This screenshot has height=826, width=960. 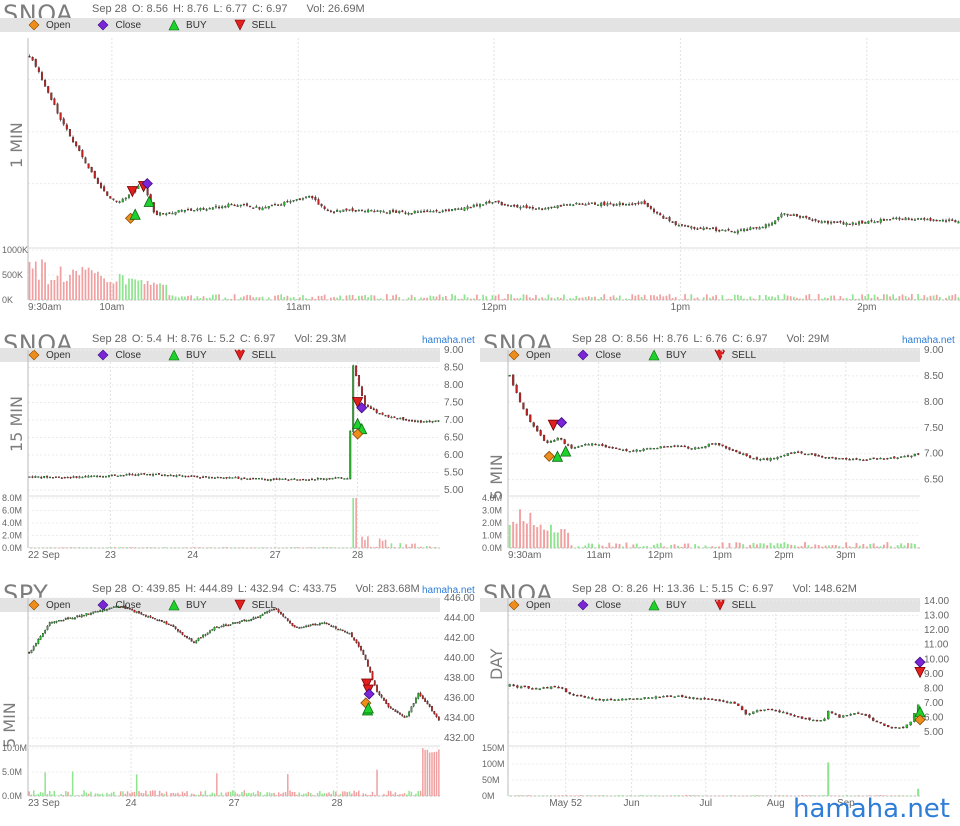 What do you see at coordinates (524, 555) in the screenshot?
I see `x-tick-label: 9:30am` at bounding box center [524, 555].